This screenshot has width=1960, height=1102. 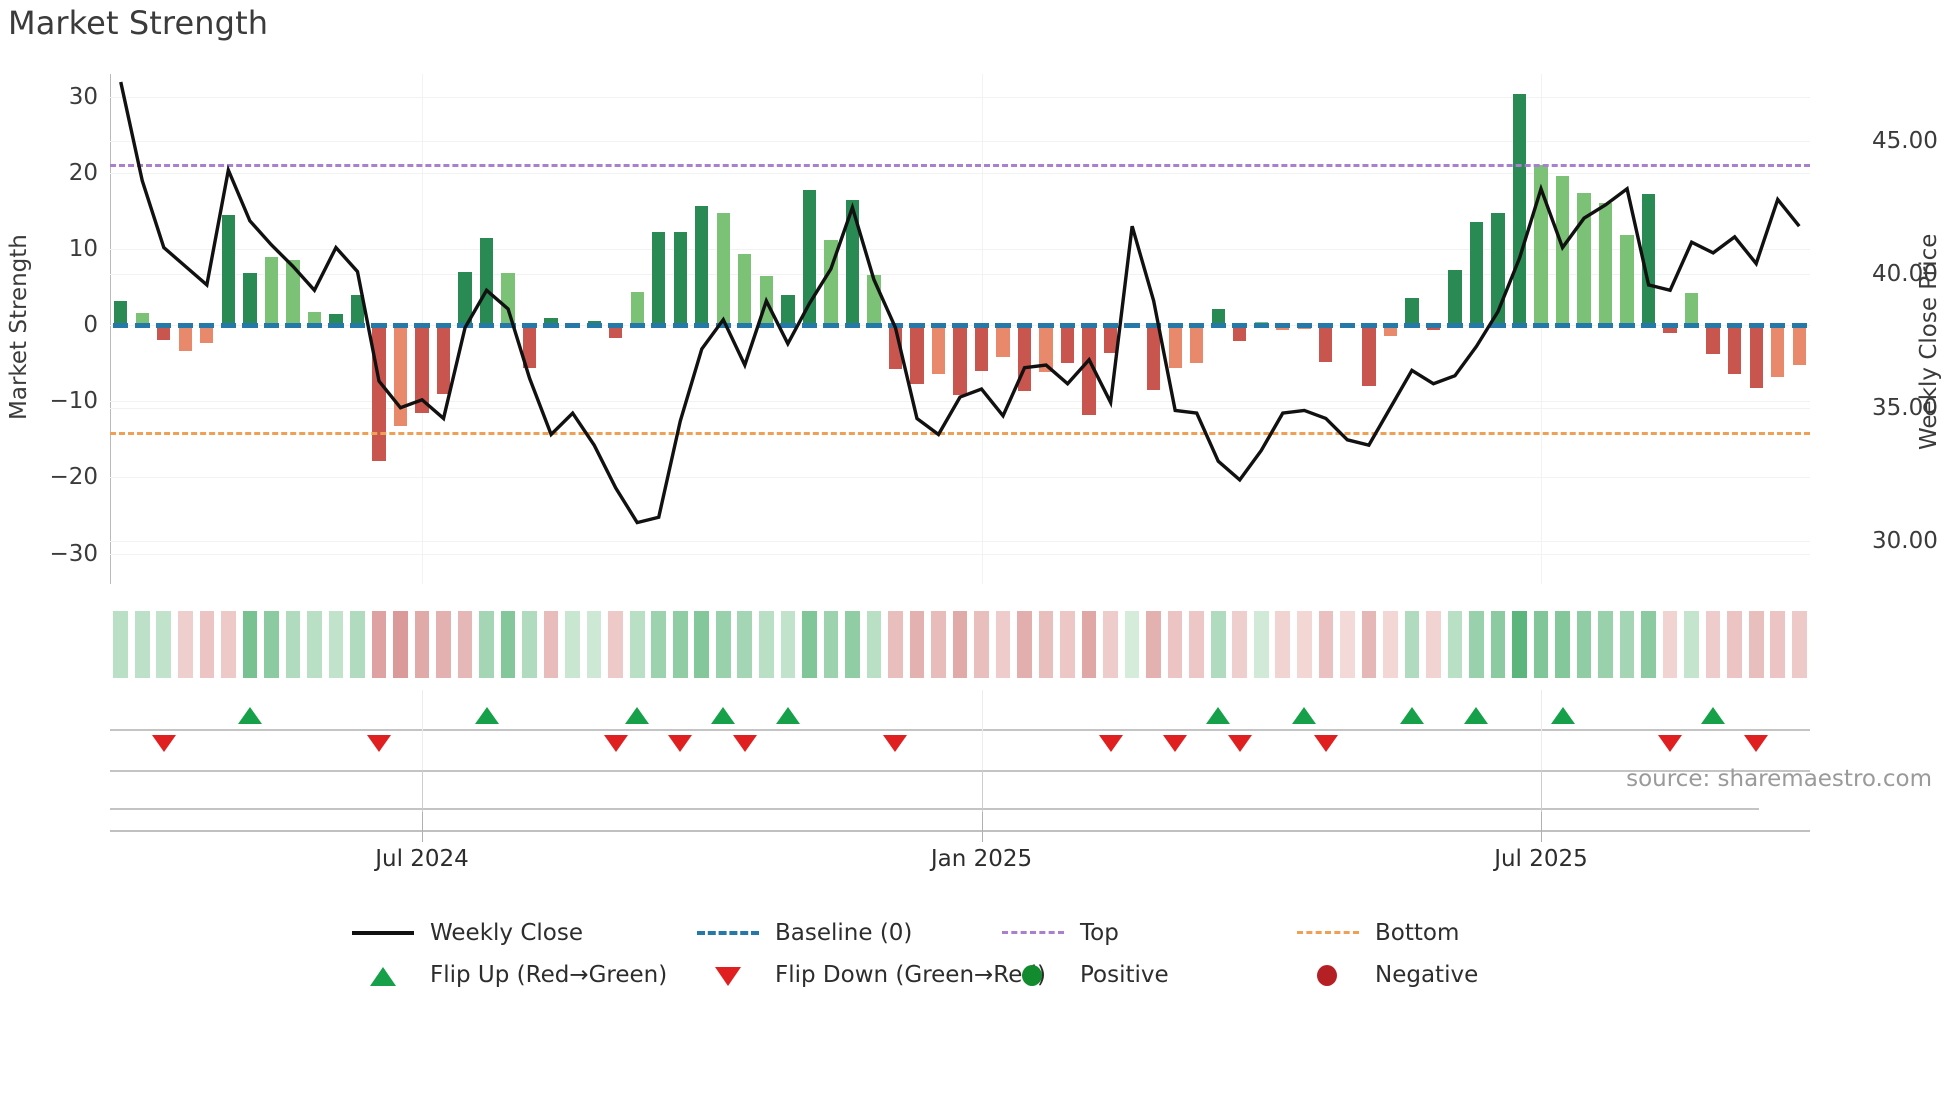 I want to click on lower-frame-rule, so click(x=934, y=809).